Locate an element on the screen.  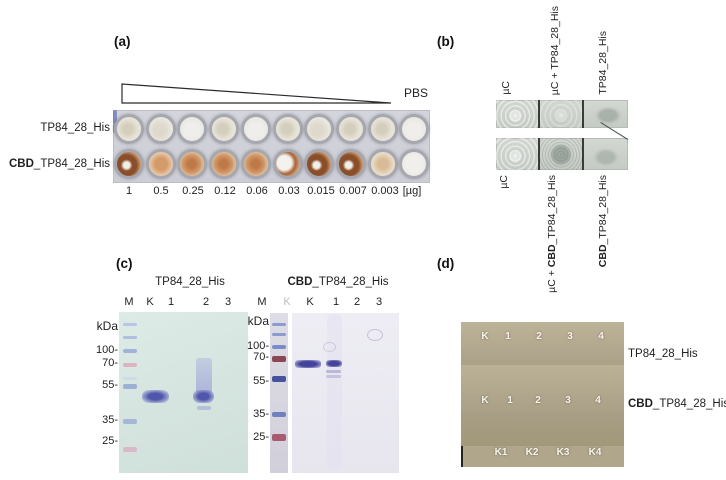
dot-cell-label: K3 is located at coordinates (563, 452).